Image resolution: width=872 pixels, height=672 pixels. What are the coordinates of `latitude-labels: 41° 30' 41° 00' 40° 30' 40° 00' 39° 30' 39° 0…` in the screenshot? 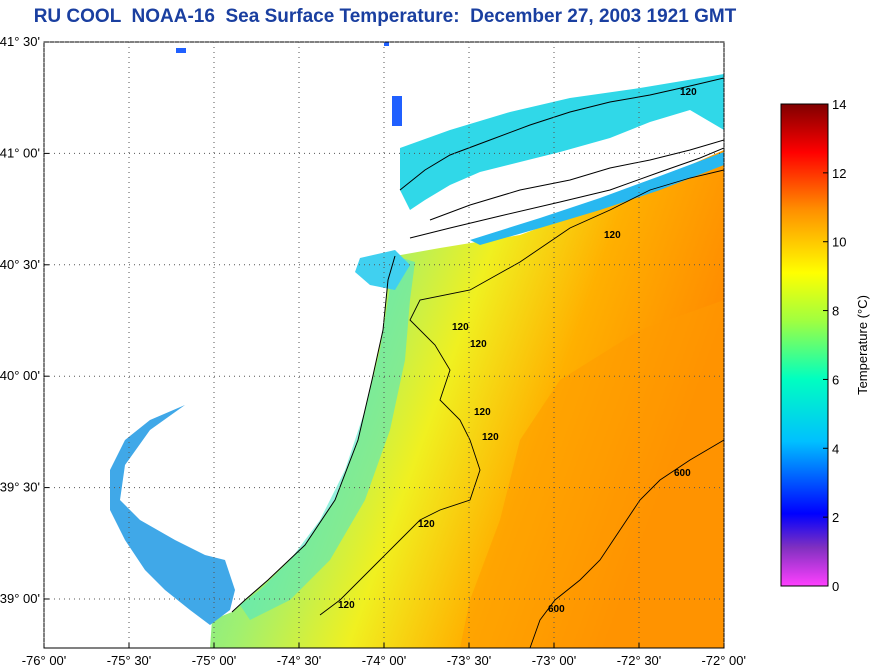 It's located at (20, 320).